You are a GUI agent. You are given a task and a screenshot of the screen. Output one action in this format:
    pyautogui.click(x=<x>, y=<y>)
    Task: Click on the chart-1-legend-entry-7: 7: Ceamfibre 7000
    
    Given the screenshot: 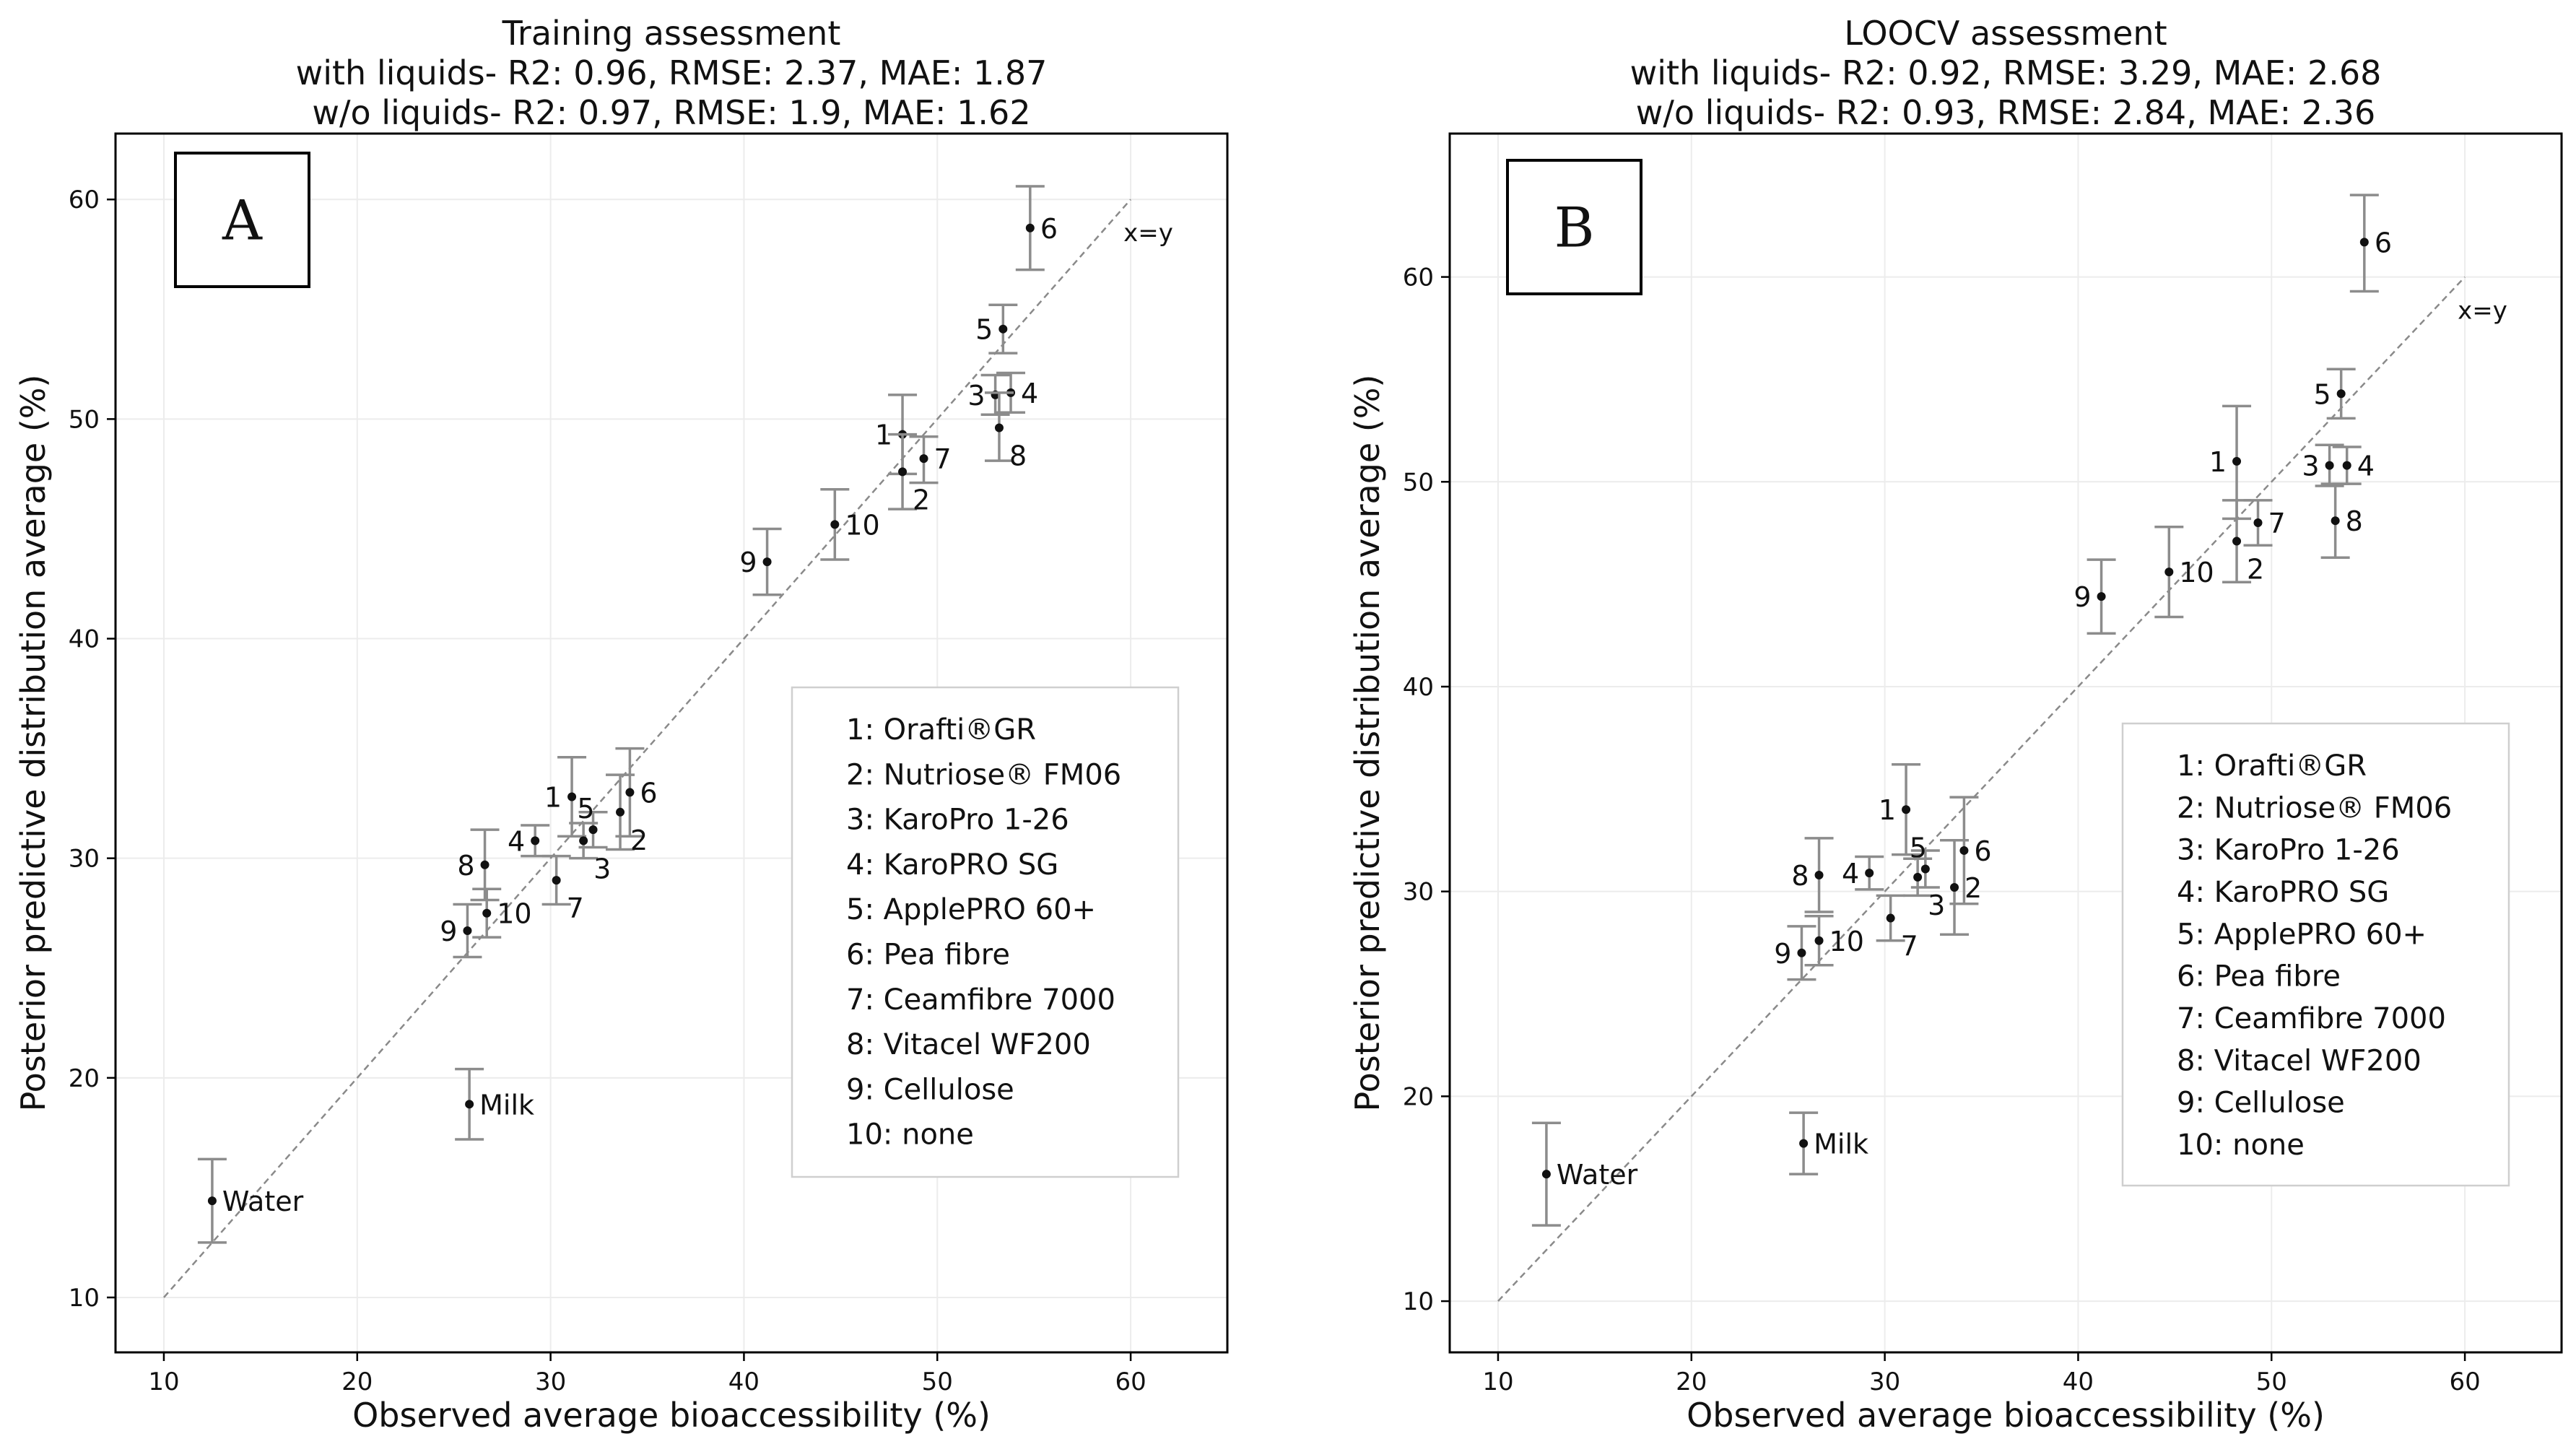 What is the action you would take?
    pyautogui.click(x=980, y=1000)
    